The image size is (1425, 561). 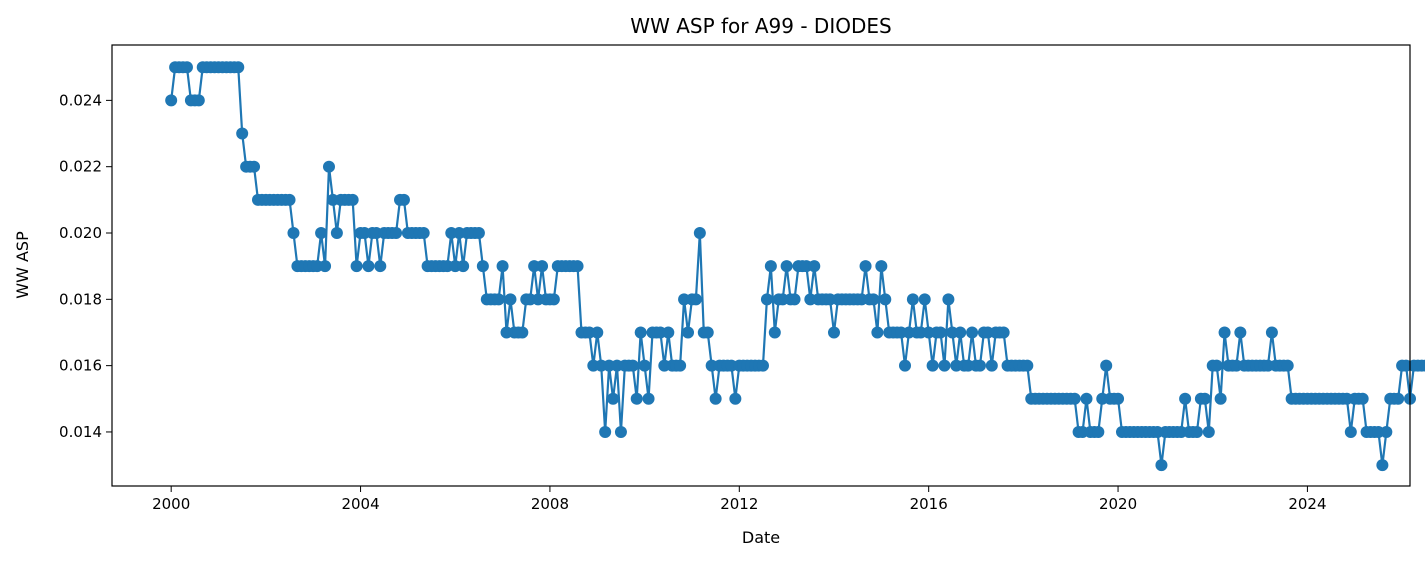 What do you see at coordinates (80, 167) in the screenshot?
I see `y-tick-label: 0.022` at bounding box center [80, 167].